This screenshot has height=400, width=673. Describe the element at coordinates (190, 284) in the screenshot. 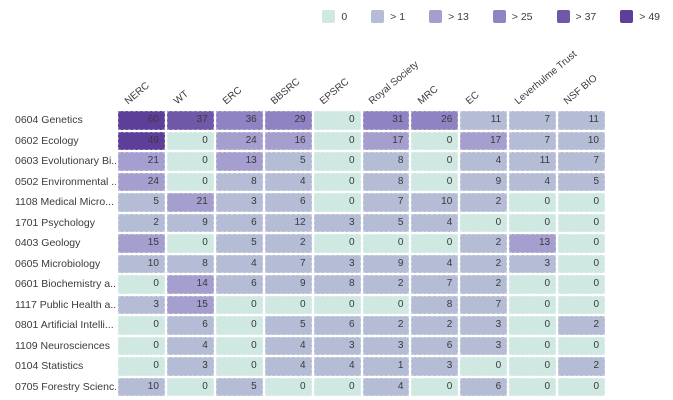

I see `heatmap-cell: 14` at that location.